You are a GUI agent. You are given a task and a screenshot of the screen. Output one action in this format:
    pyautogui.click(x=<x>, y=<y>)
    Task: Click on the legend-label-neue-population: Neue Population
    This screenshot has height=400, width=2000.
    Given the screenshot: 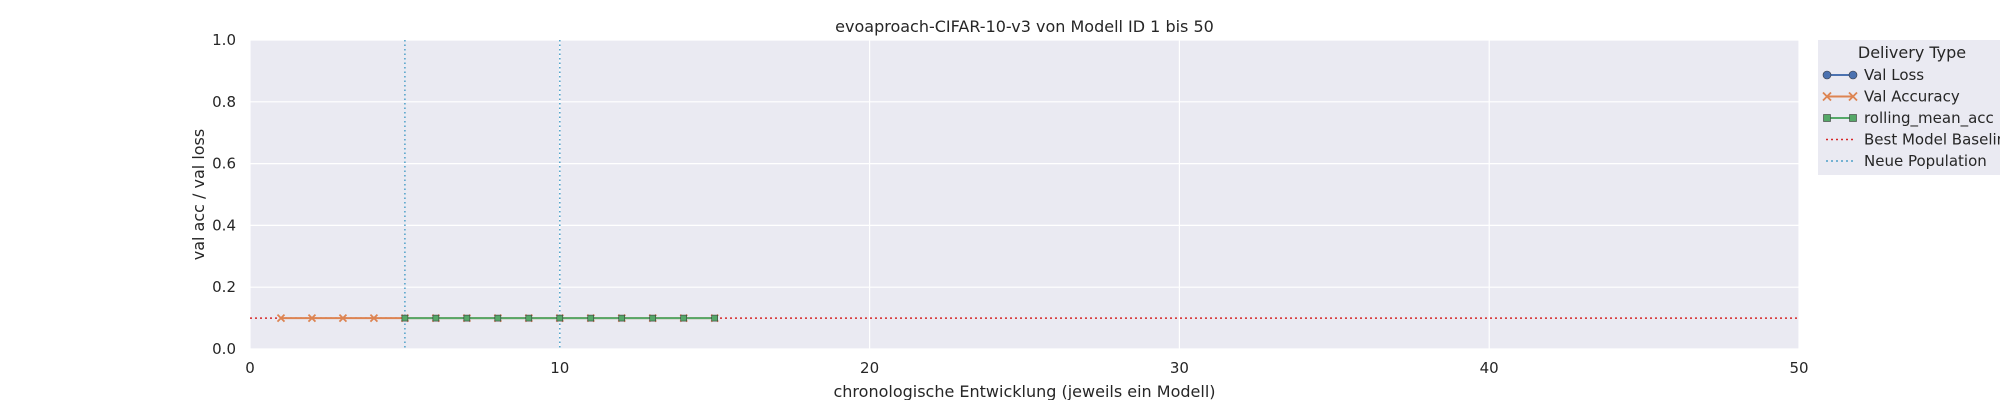 What is the action you would take?
    pyautogui.click(x=1925, y=161)
    